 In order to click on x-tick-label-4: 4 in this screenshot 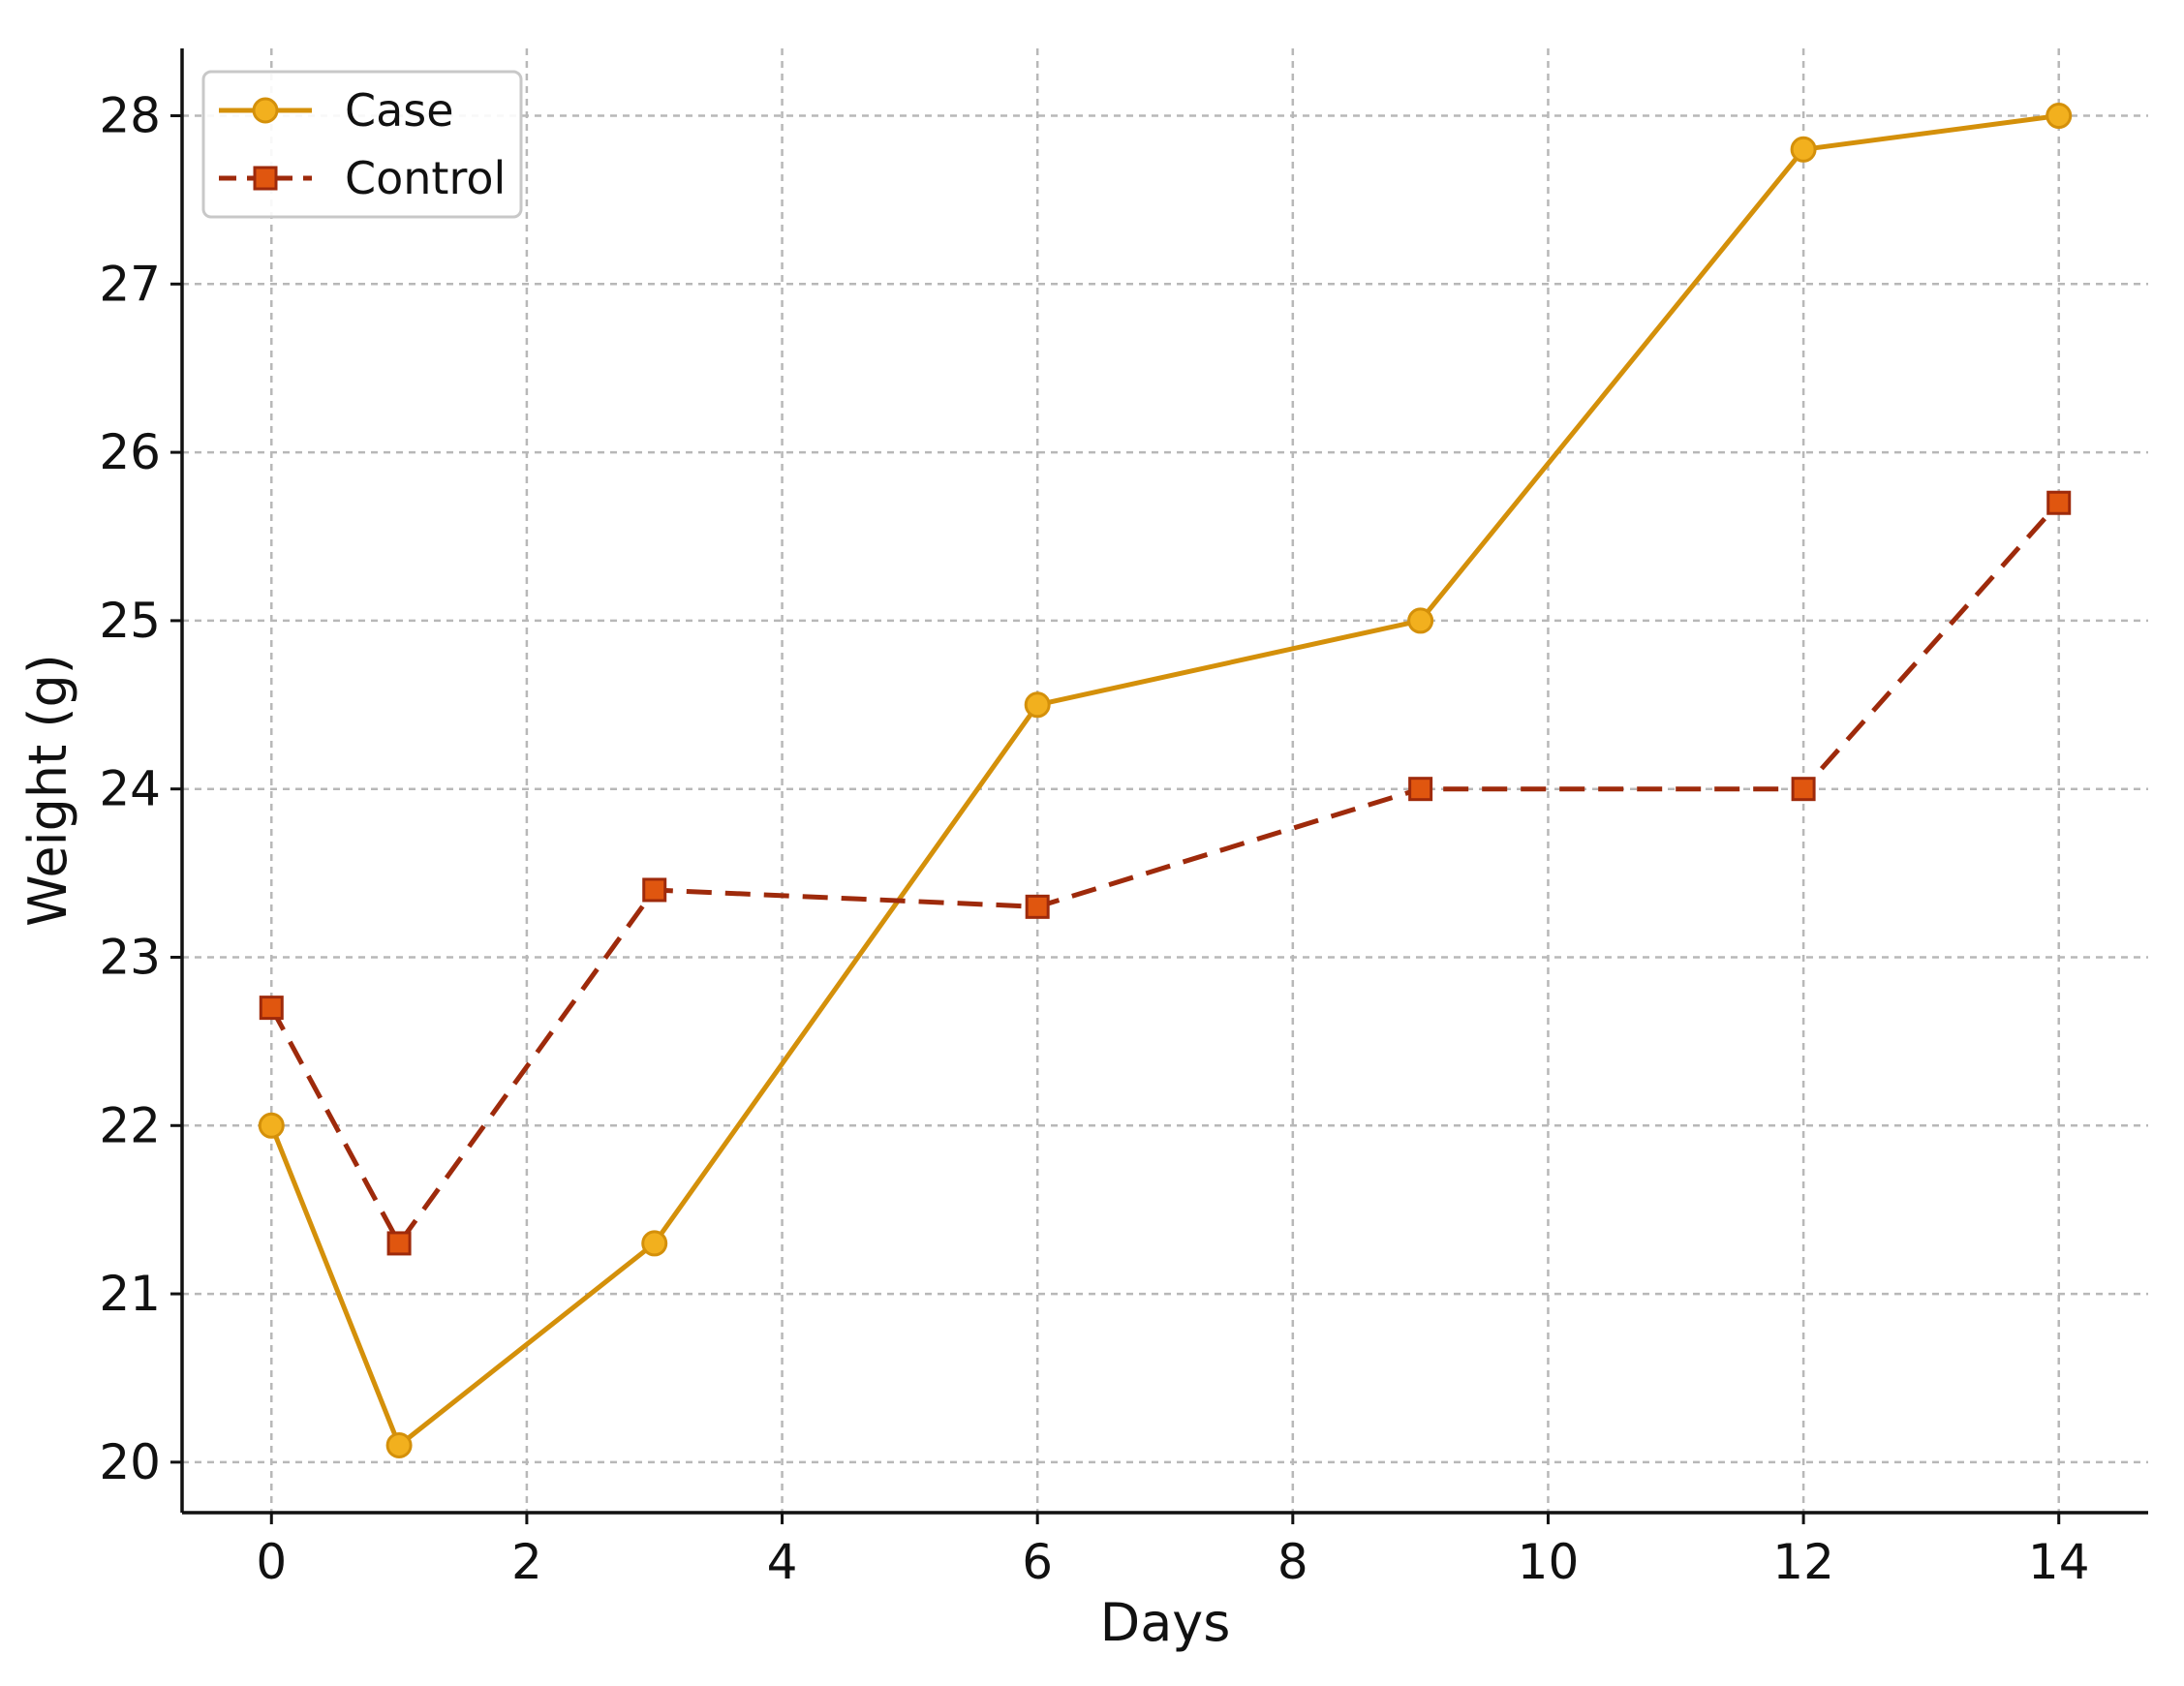, I will do `click(783, 1562)`.